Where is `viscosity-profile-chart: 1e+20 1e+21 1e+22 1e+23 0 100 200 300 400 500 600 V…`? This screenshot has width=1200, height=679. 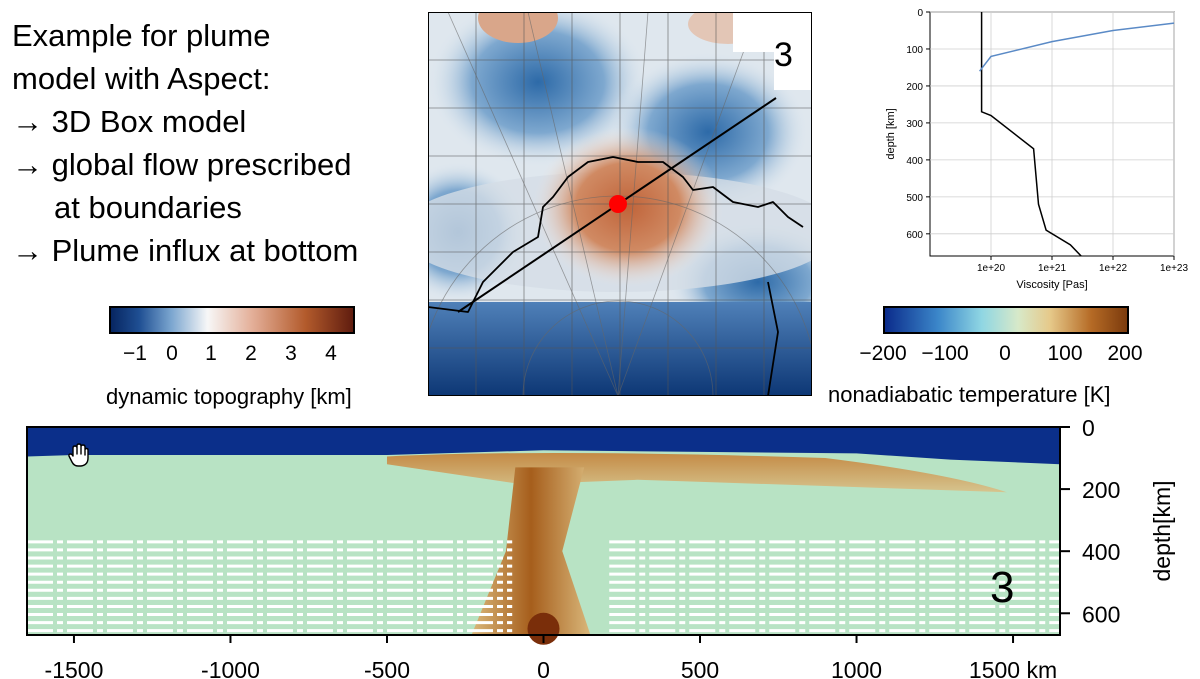
viscosity-profile-chart: 1e+20 1e+21 1e+22 1e+23 0 100 200 300 400 500 600 V… is located at coordinates (1037, 149).